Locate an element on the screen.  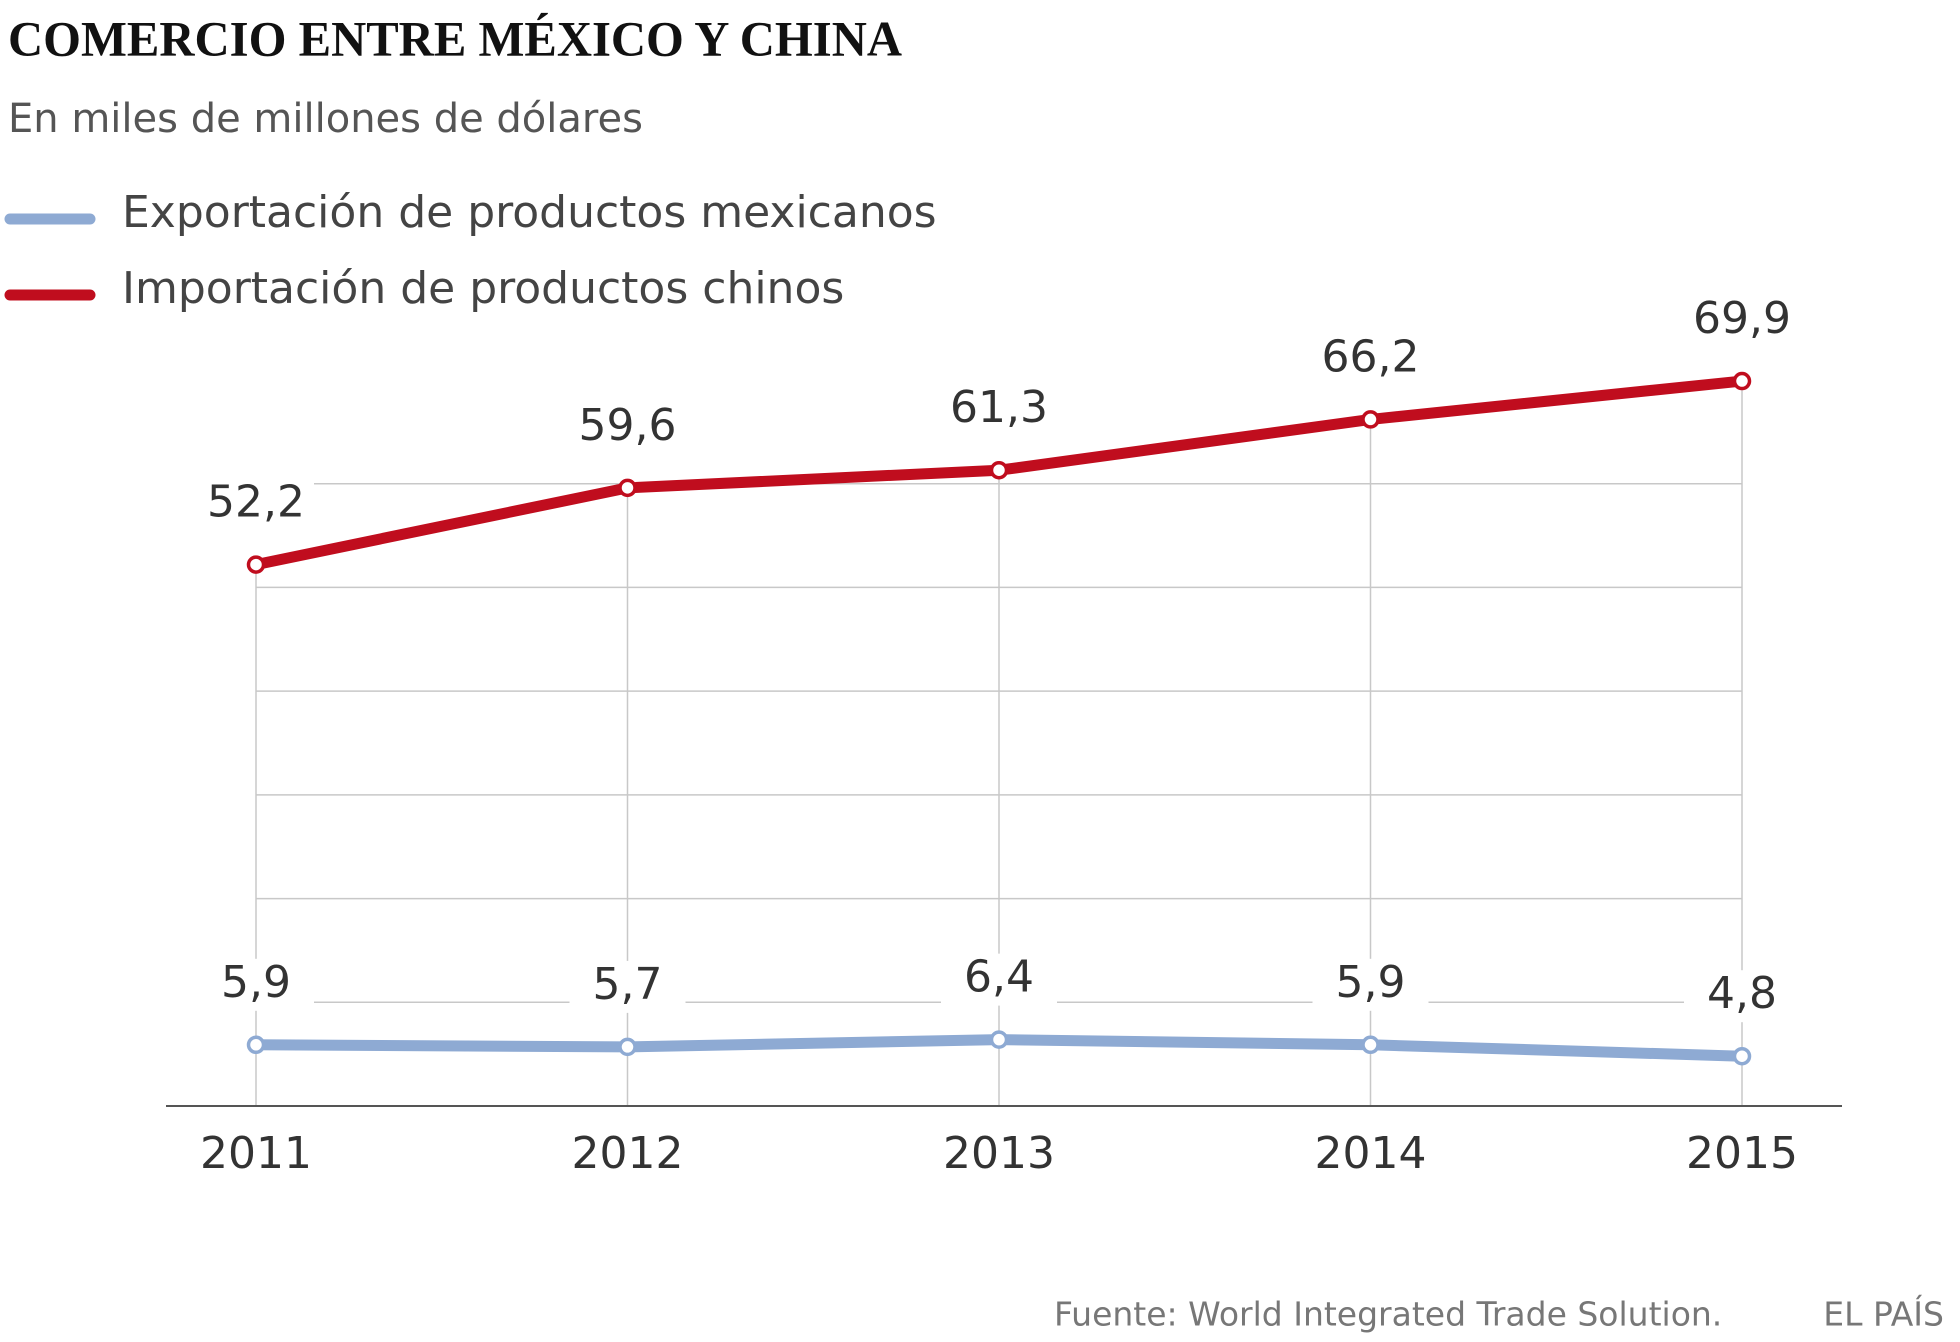
value-label: 52,2 is located at coordinates (256, 502).